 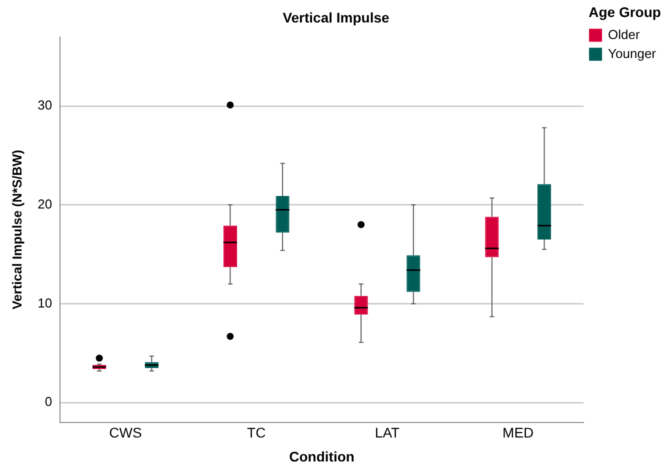 I want to click on y-axis-title: Vertical Impulse (N*S/BW), so click(x=16, y=230).